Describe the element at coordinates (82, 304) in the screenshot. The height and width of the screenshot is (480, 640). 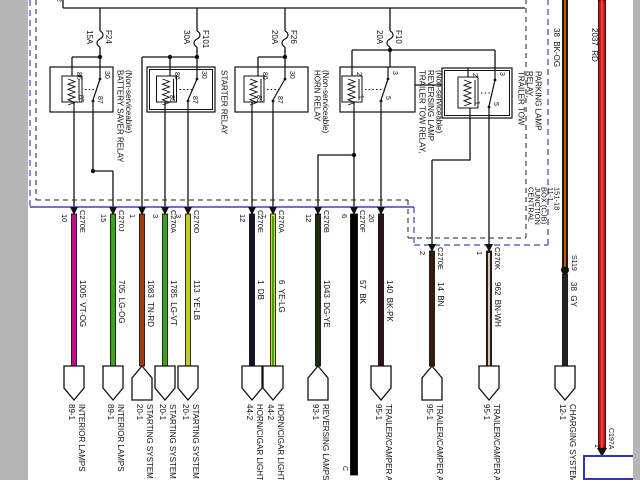
I see `wire-circuit-label: 1005 VT-OG` at that location.